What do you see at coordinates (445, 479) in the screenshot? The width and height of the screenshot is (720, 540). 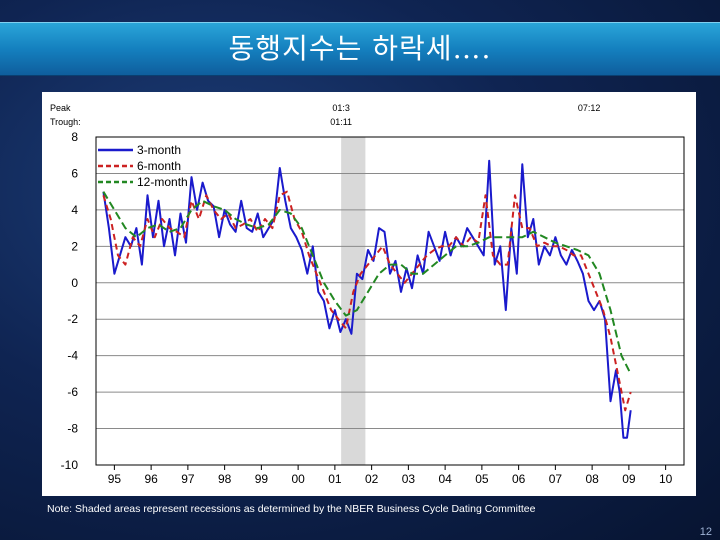 I see `x-tick-label: 04` at bounding box center [445, 479].